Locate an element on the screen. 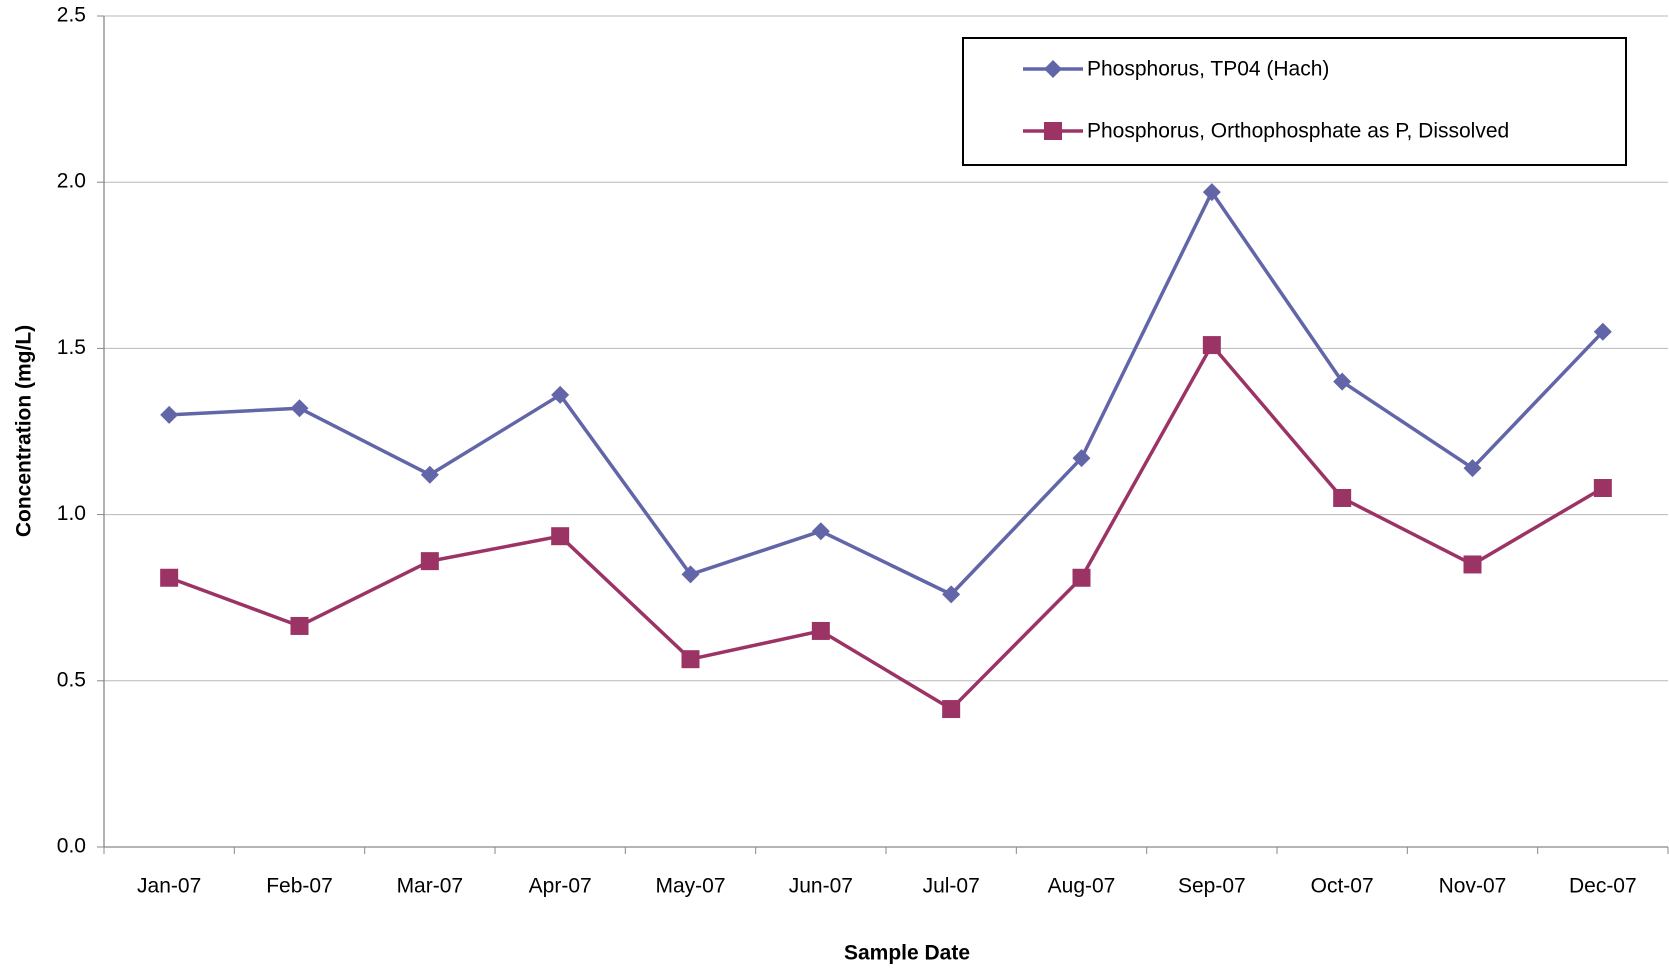 This screenshot has width=1669, height=971. x-tick-label: Jan-07 is located at coordinates (169, 886).